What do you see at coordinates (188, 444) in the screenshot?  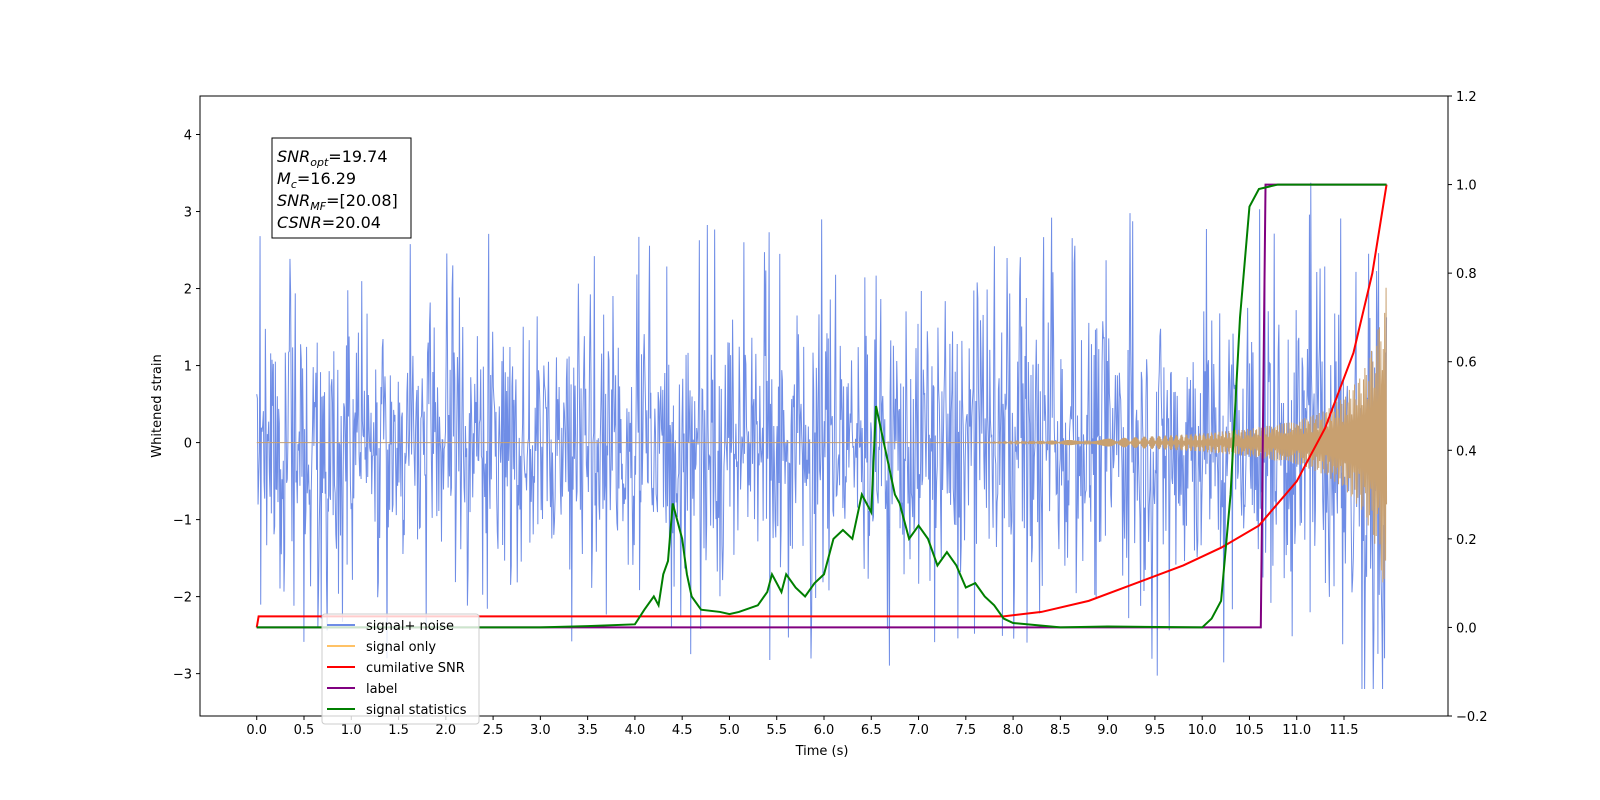 I see `y-tick-label: 0` at bounding box center [188, 444].